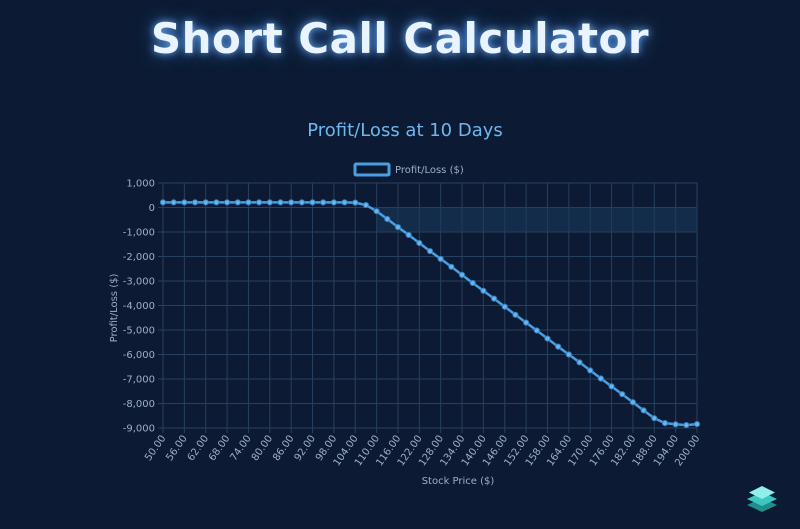 This screenshot has height=529, width=800. What do you see at coordinates (198, 448) in the screenshot?
I see `x-tick-label: 62.00` at bounding box center [198, 448].